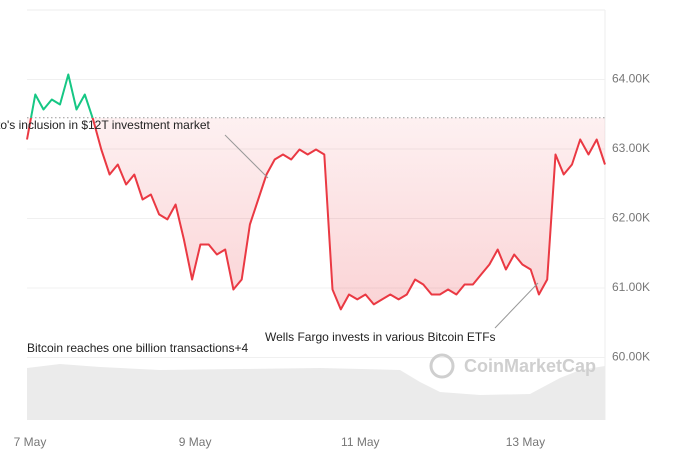 The width and height of the screenshot is (678, 452). Describe the element at coordinates (442, 366) in the screenshot. I see `watermark-logo` at that location.